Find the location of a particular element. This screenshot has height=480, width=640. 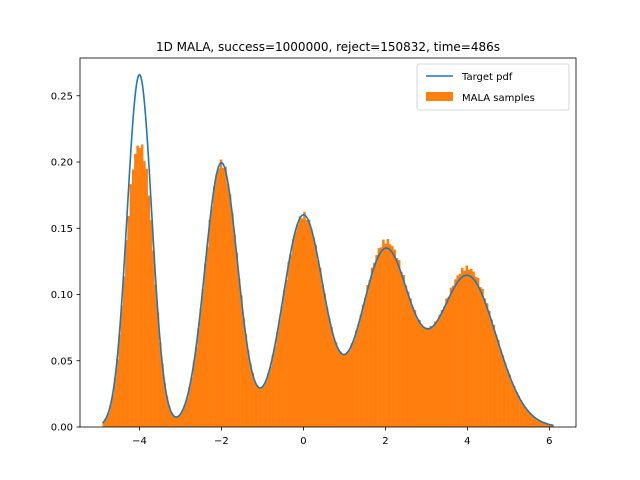

x-tick-label: −2 is located at coordinates (221, 441).